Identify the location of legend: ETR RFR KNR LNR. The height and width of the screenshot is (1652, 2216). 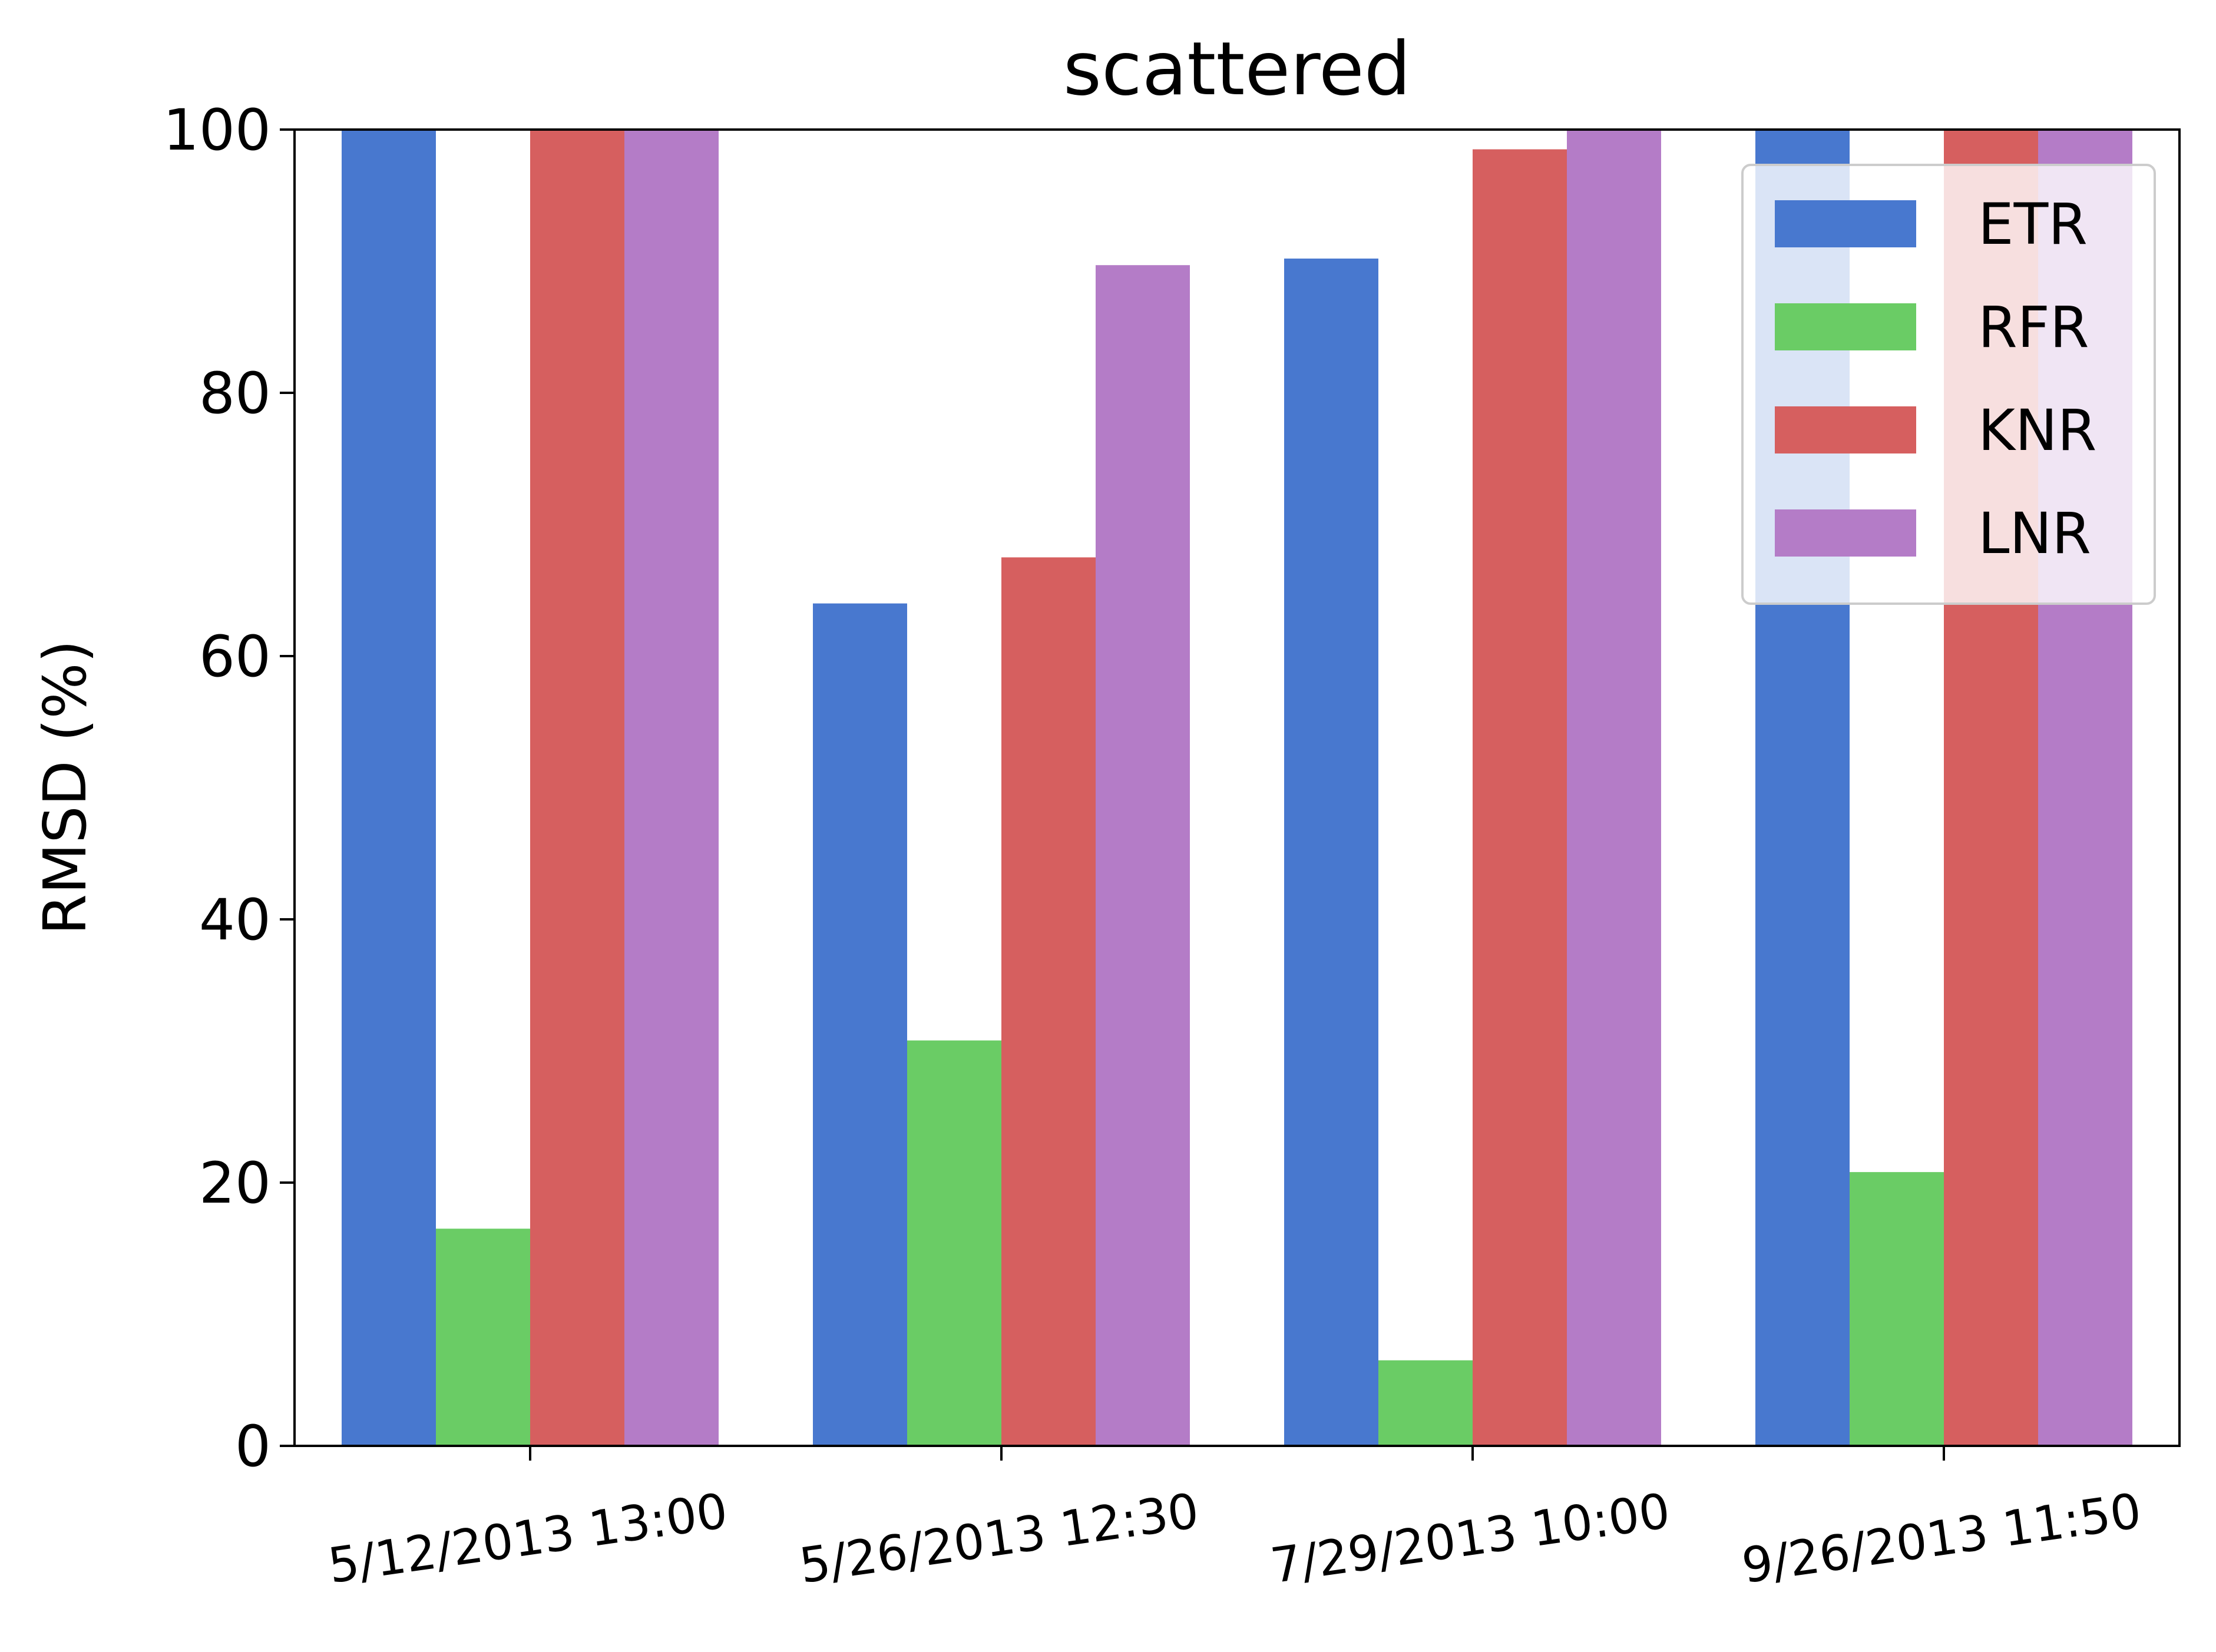
(1948, 384).